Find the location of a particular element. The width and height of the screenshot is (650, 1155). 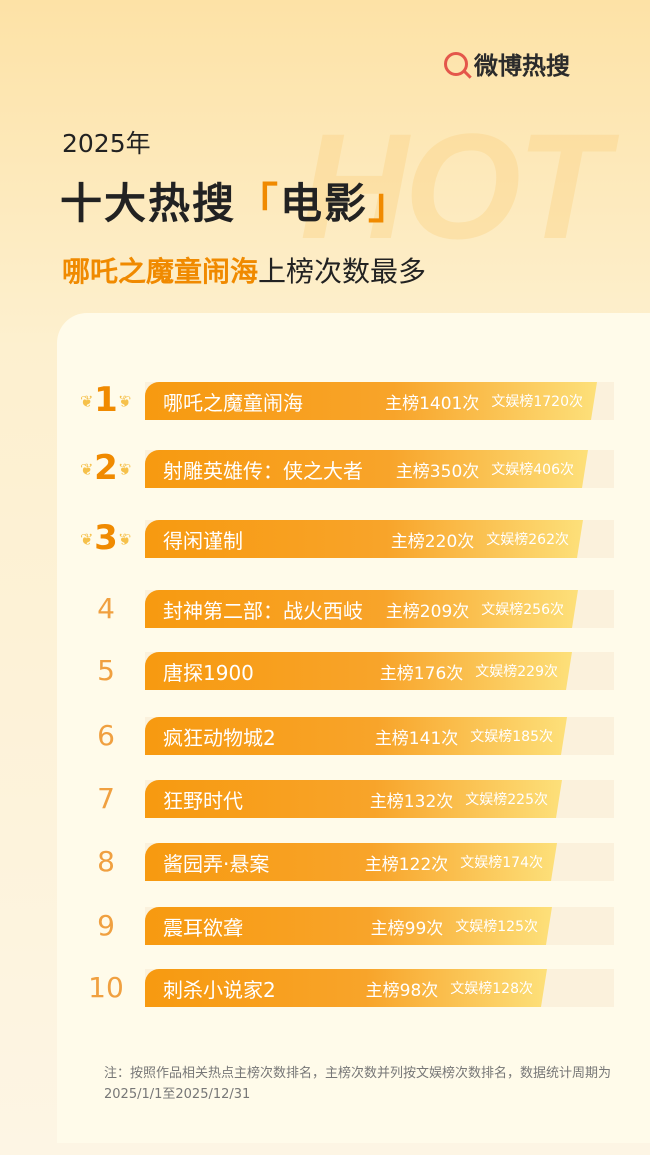

ranking-row: 7 狂野时代 主榜132次 文娱榜225次 is located at coordinates (325, 799).